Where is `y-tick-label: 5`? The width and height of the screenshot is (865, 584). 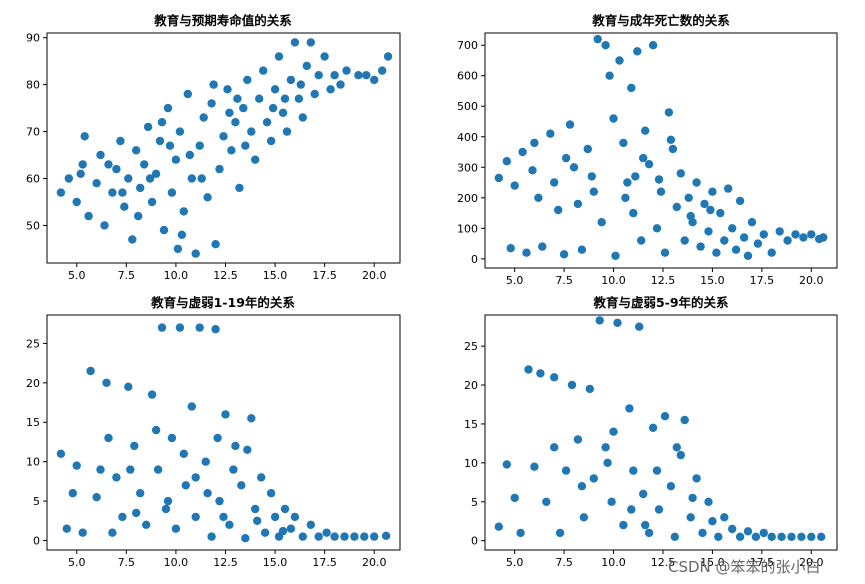 y-tick-label: 5 is located at coordinates (36, 501).